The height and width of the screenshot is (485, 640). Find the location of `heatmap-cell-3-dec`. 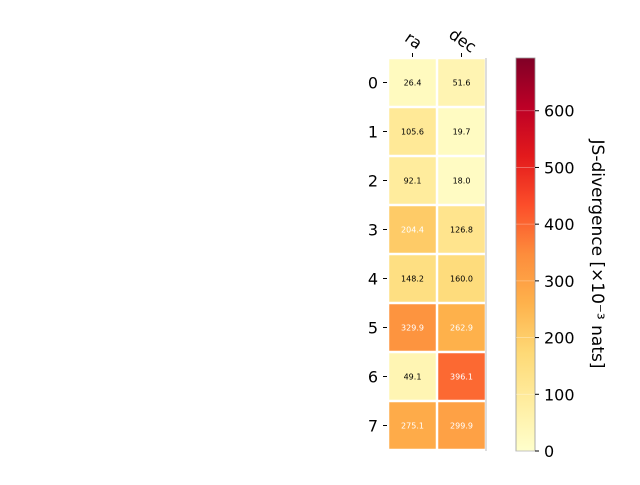

heatmap-cell-3-dec is located at coordinates (461, 229).